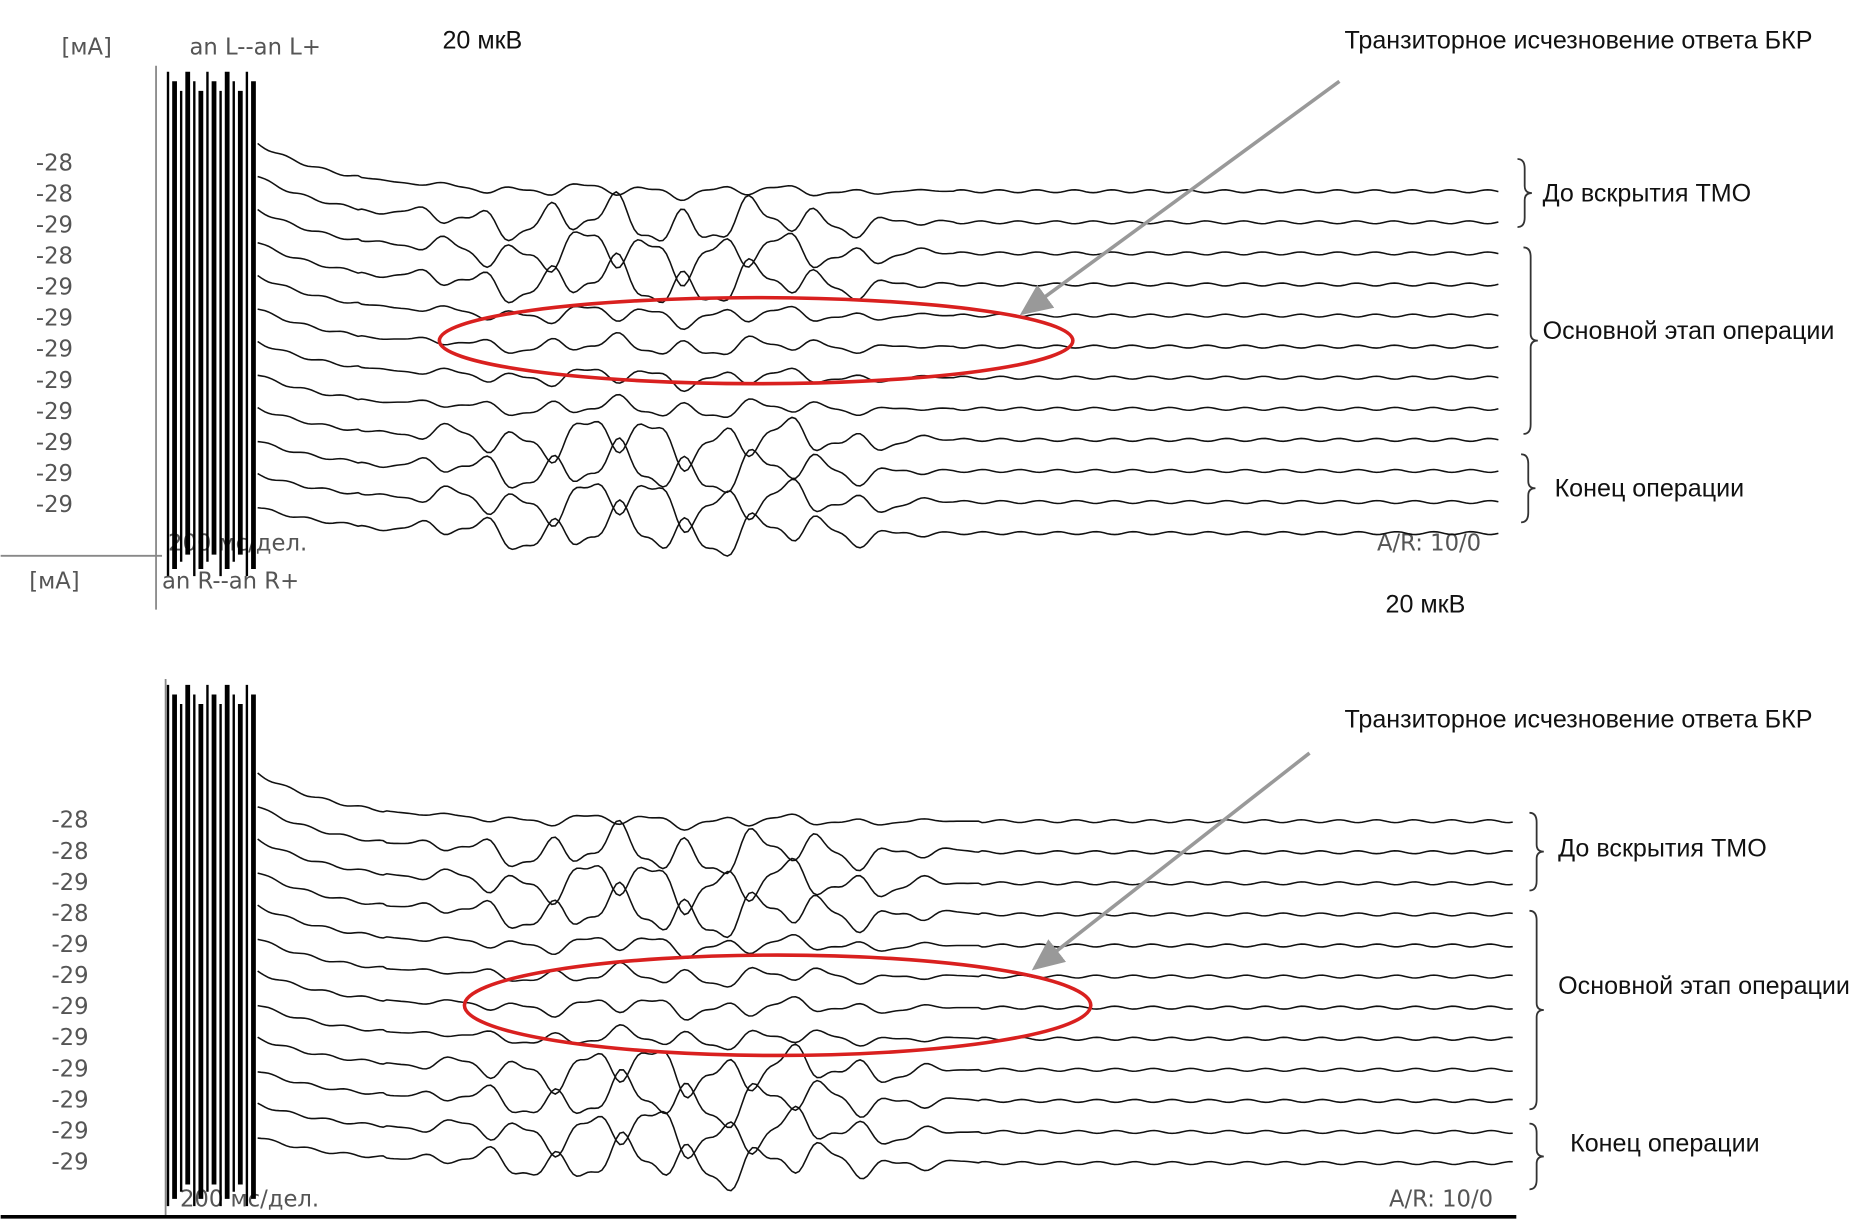 This screenshot has height=1224, width=1866. I want to click on time-label: 200 мс/дел., so click(237, 543).